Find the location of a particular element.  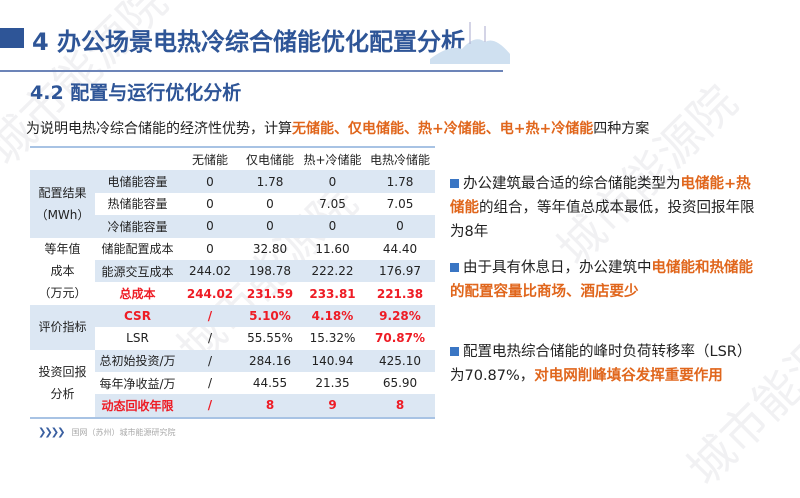

table-cell: 284.16 is located at coordinates (270, 360).